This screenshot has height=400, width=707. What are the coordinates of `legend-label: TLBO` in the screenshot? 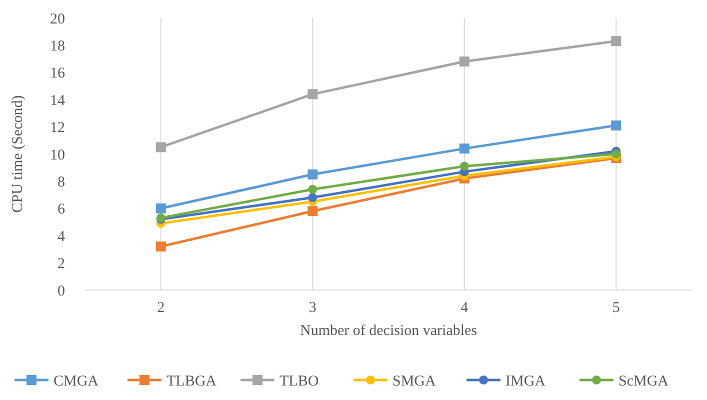 It's located at (299, 381).